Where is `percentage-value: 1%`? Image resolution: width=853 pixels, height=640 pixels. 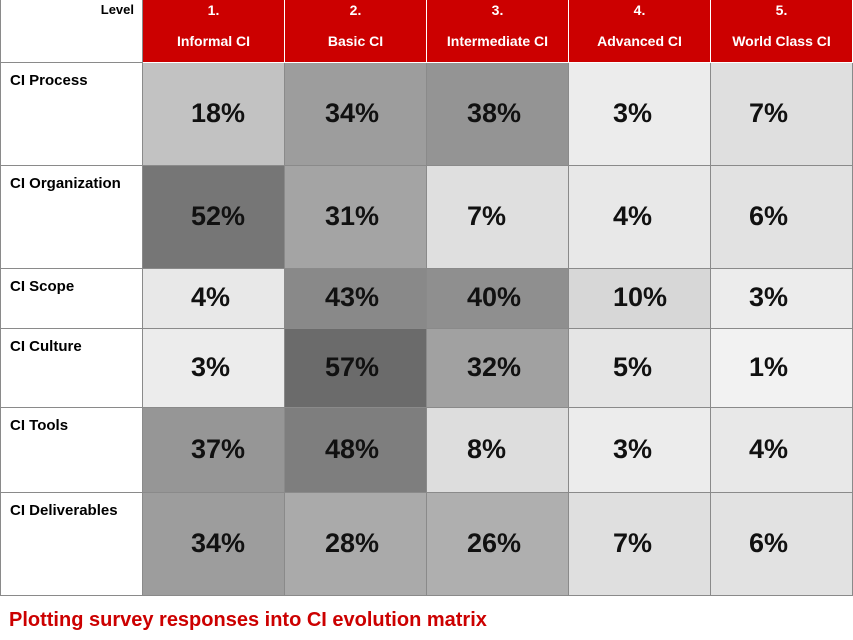 percentage-value: 1% is located at coordinates (769, 367).